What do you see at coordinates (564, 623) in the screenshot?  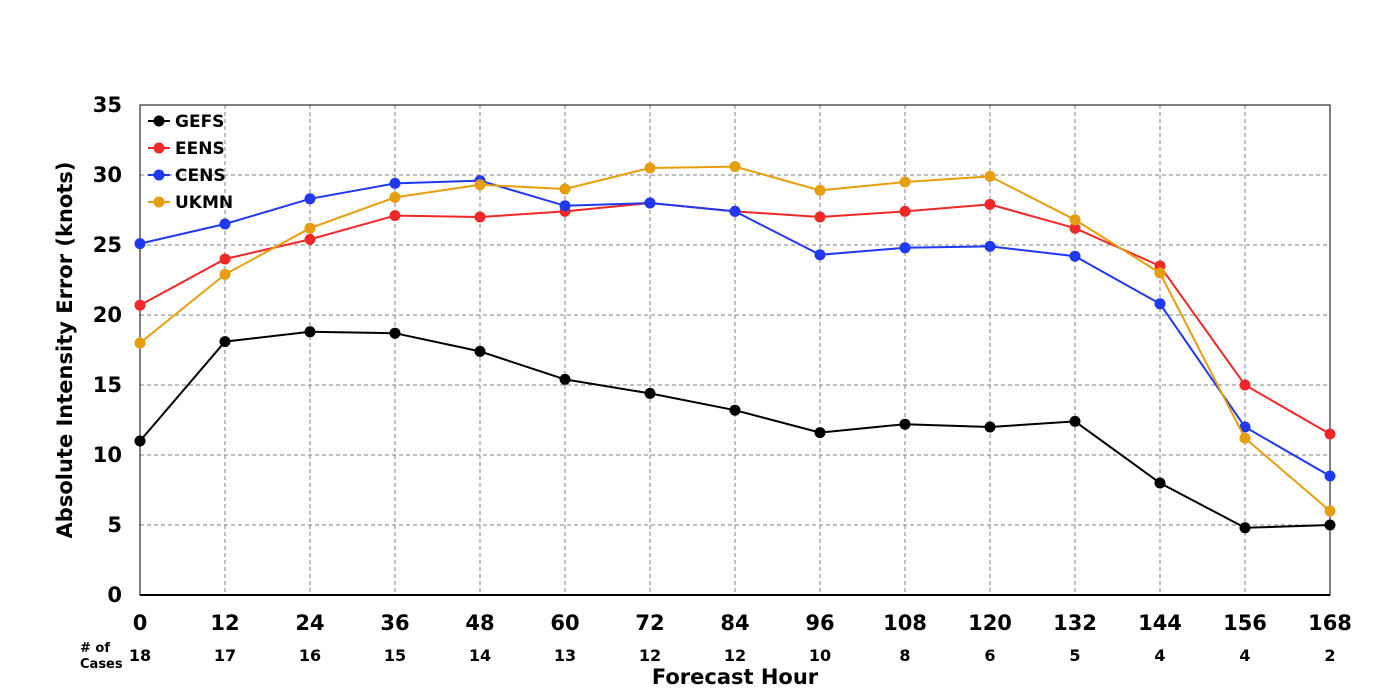 I see `x-tick-label: 60` at bounding box center [564, 623].